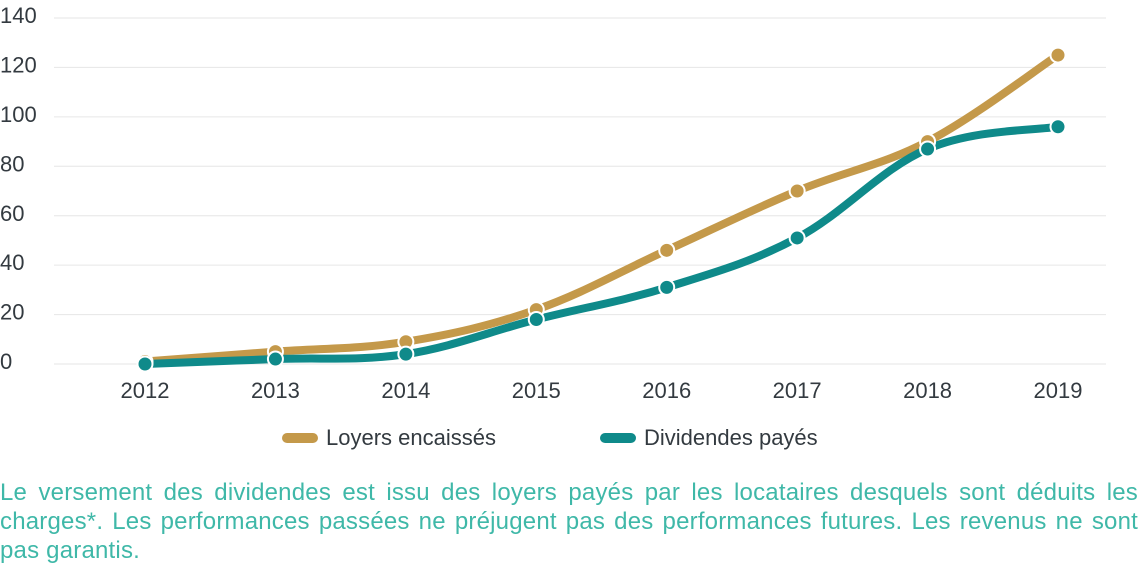  Describe the element at coordinates (18, 65) in the screenshot. I see `y-tick-label: 120` at that location.